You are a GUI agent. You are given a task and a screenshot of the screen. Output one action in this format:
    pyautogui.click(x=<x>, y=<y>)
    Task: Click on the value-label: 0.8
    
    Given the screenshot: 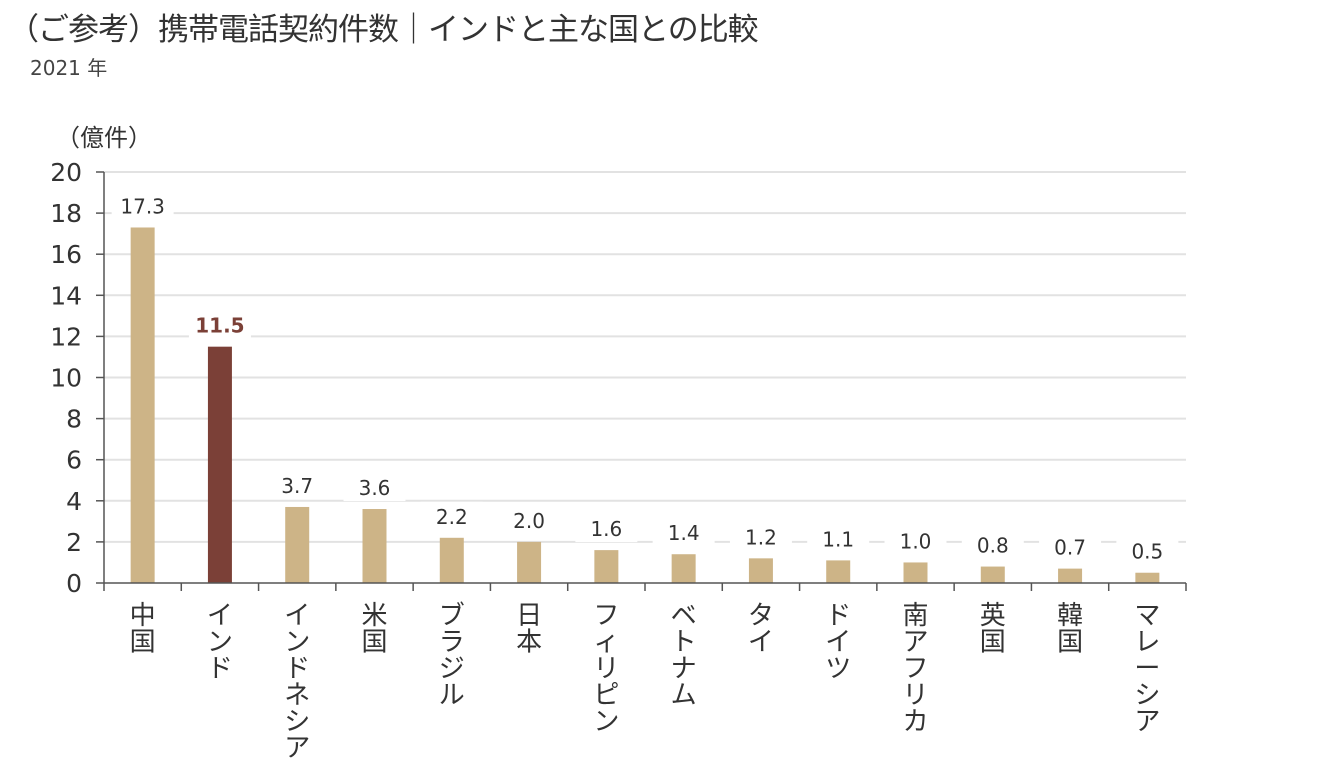 What is the action you would take?
    pyautogui.click(x=993, y=546)
    